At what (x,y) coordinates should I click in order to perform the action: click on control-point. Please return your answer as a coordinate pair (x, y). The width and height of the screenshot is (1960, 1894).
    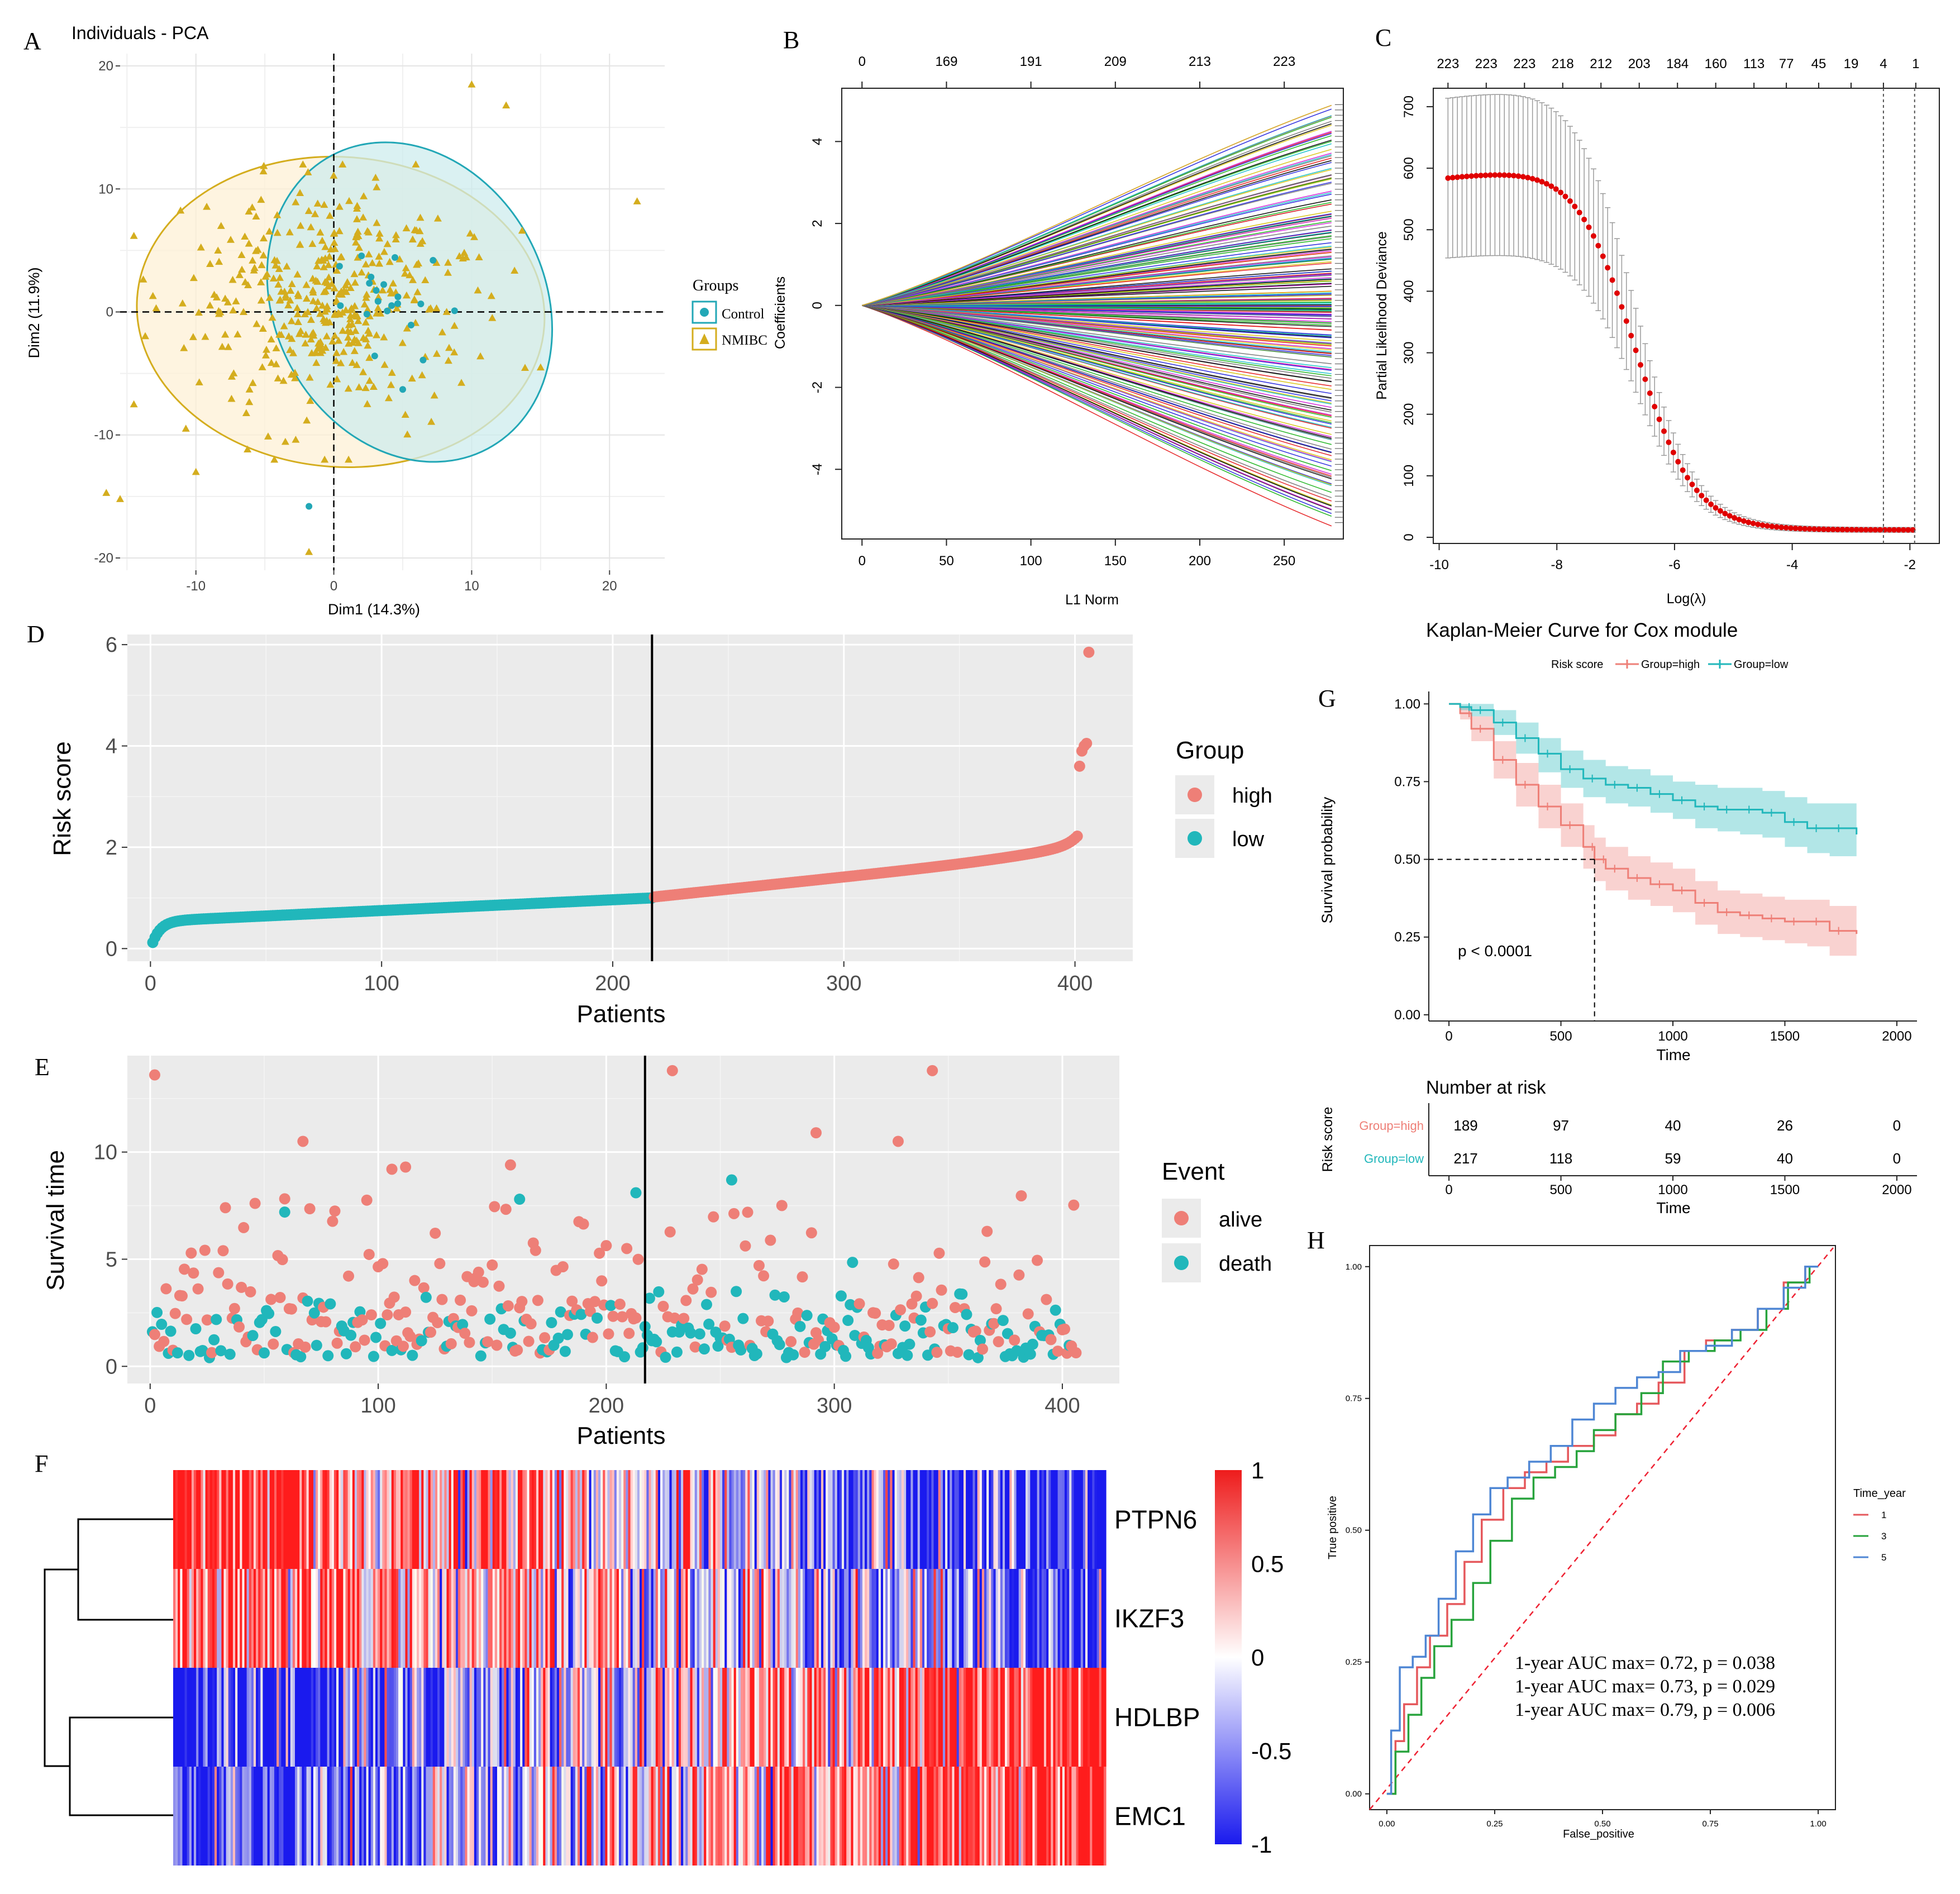
    Looking at the image, I should click on (398, 297).